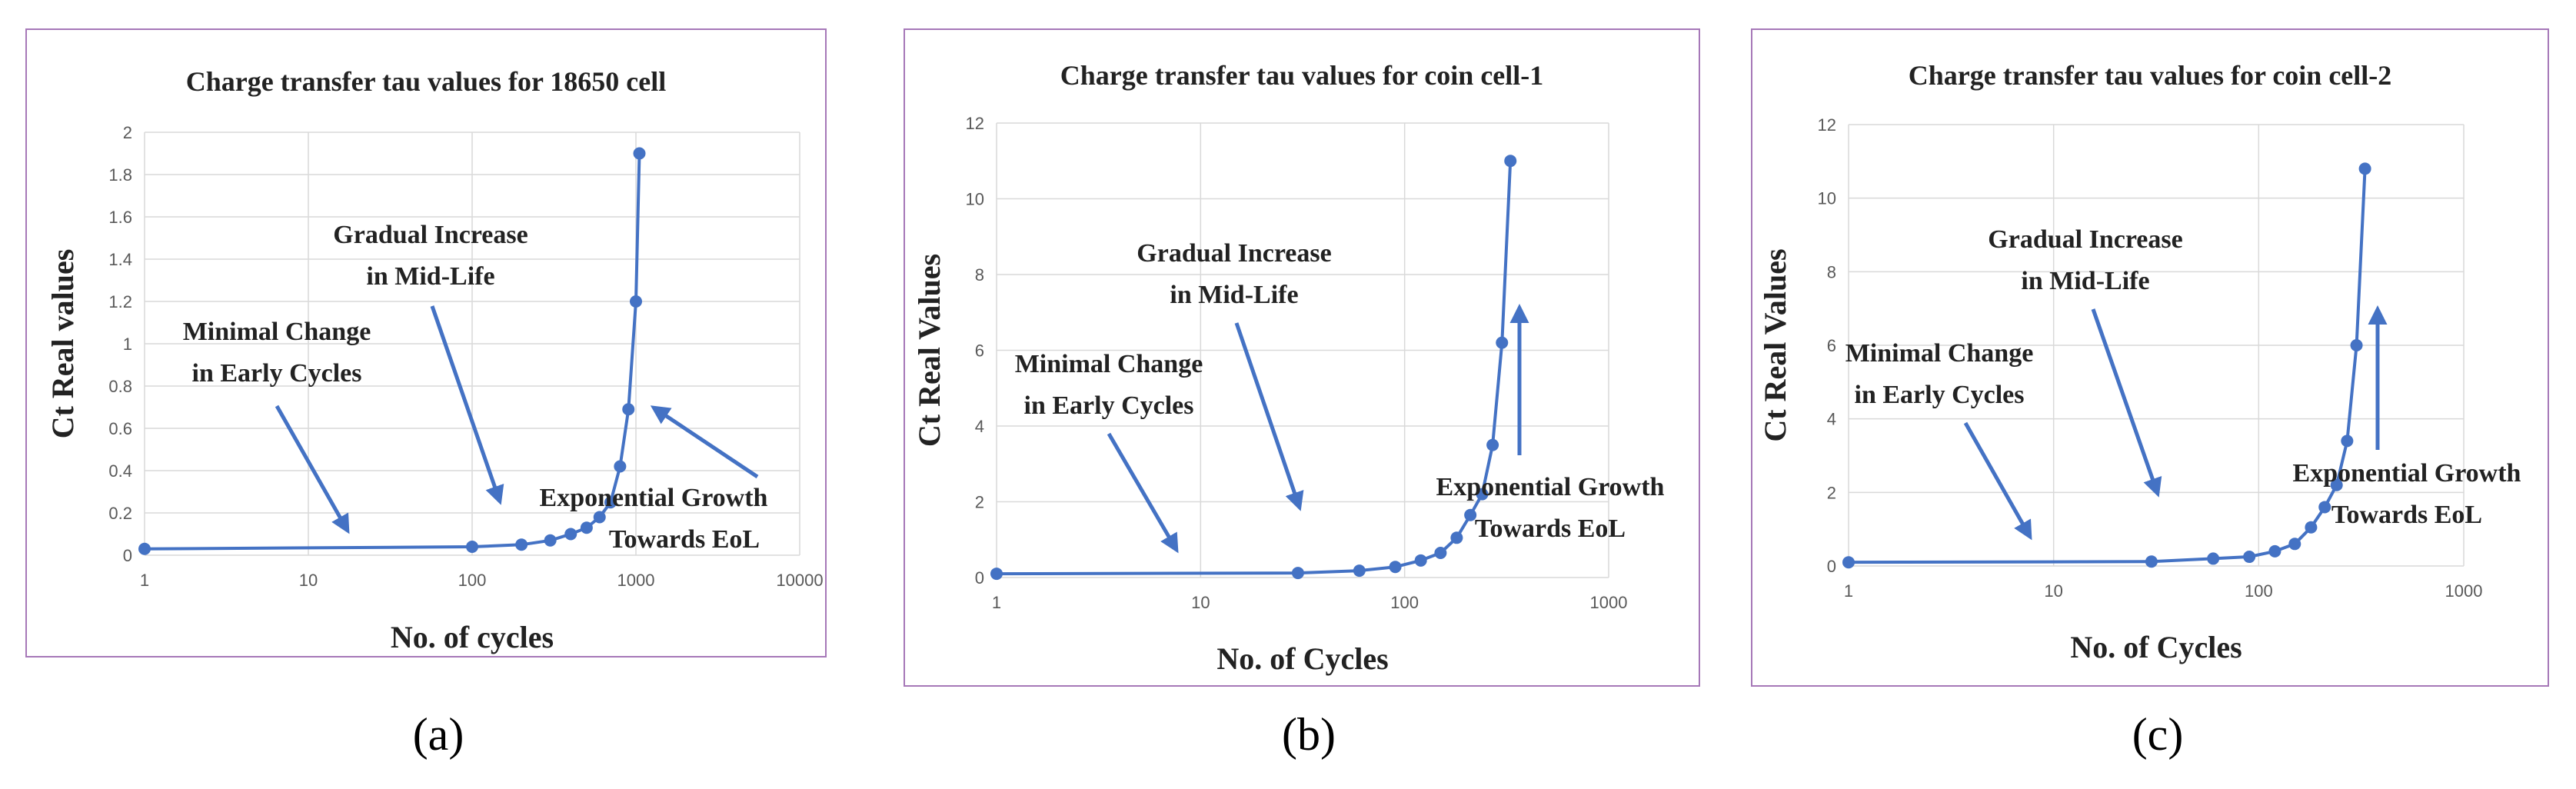 The height and width of the screenshot is (789, 2576). What do you see at coordinates (63, 344) in the screenshot?
I see `y-axis-label: Ct Real values` at bounding box center [63, 344].